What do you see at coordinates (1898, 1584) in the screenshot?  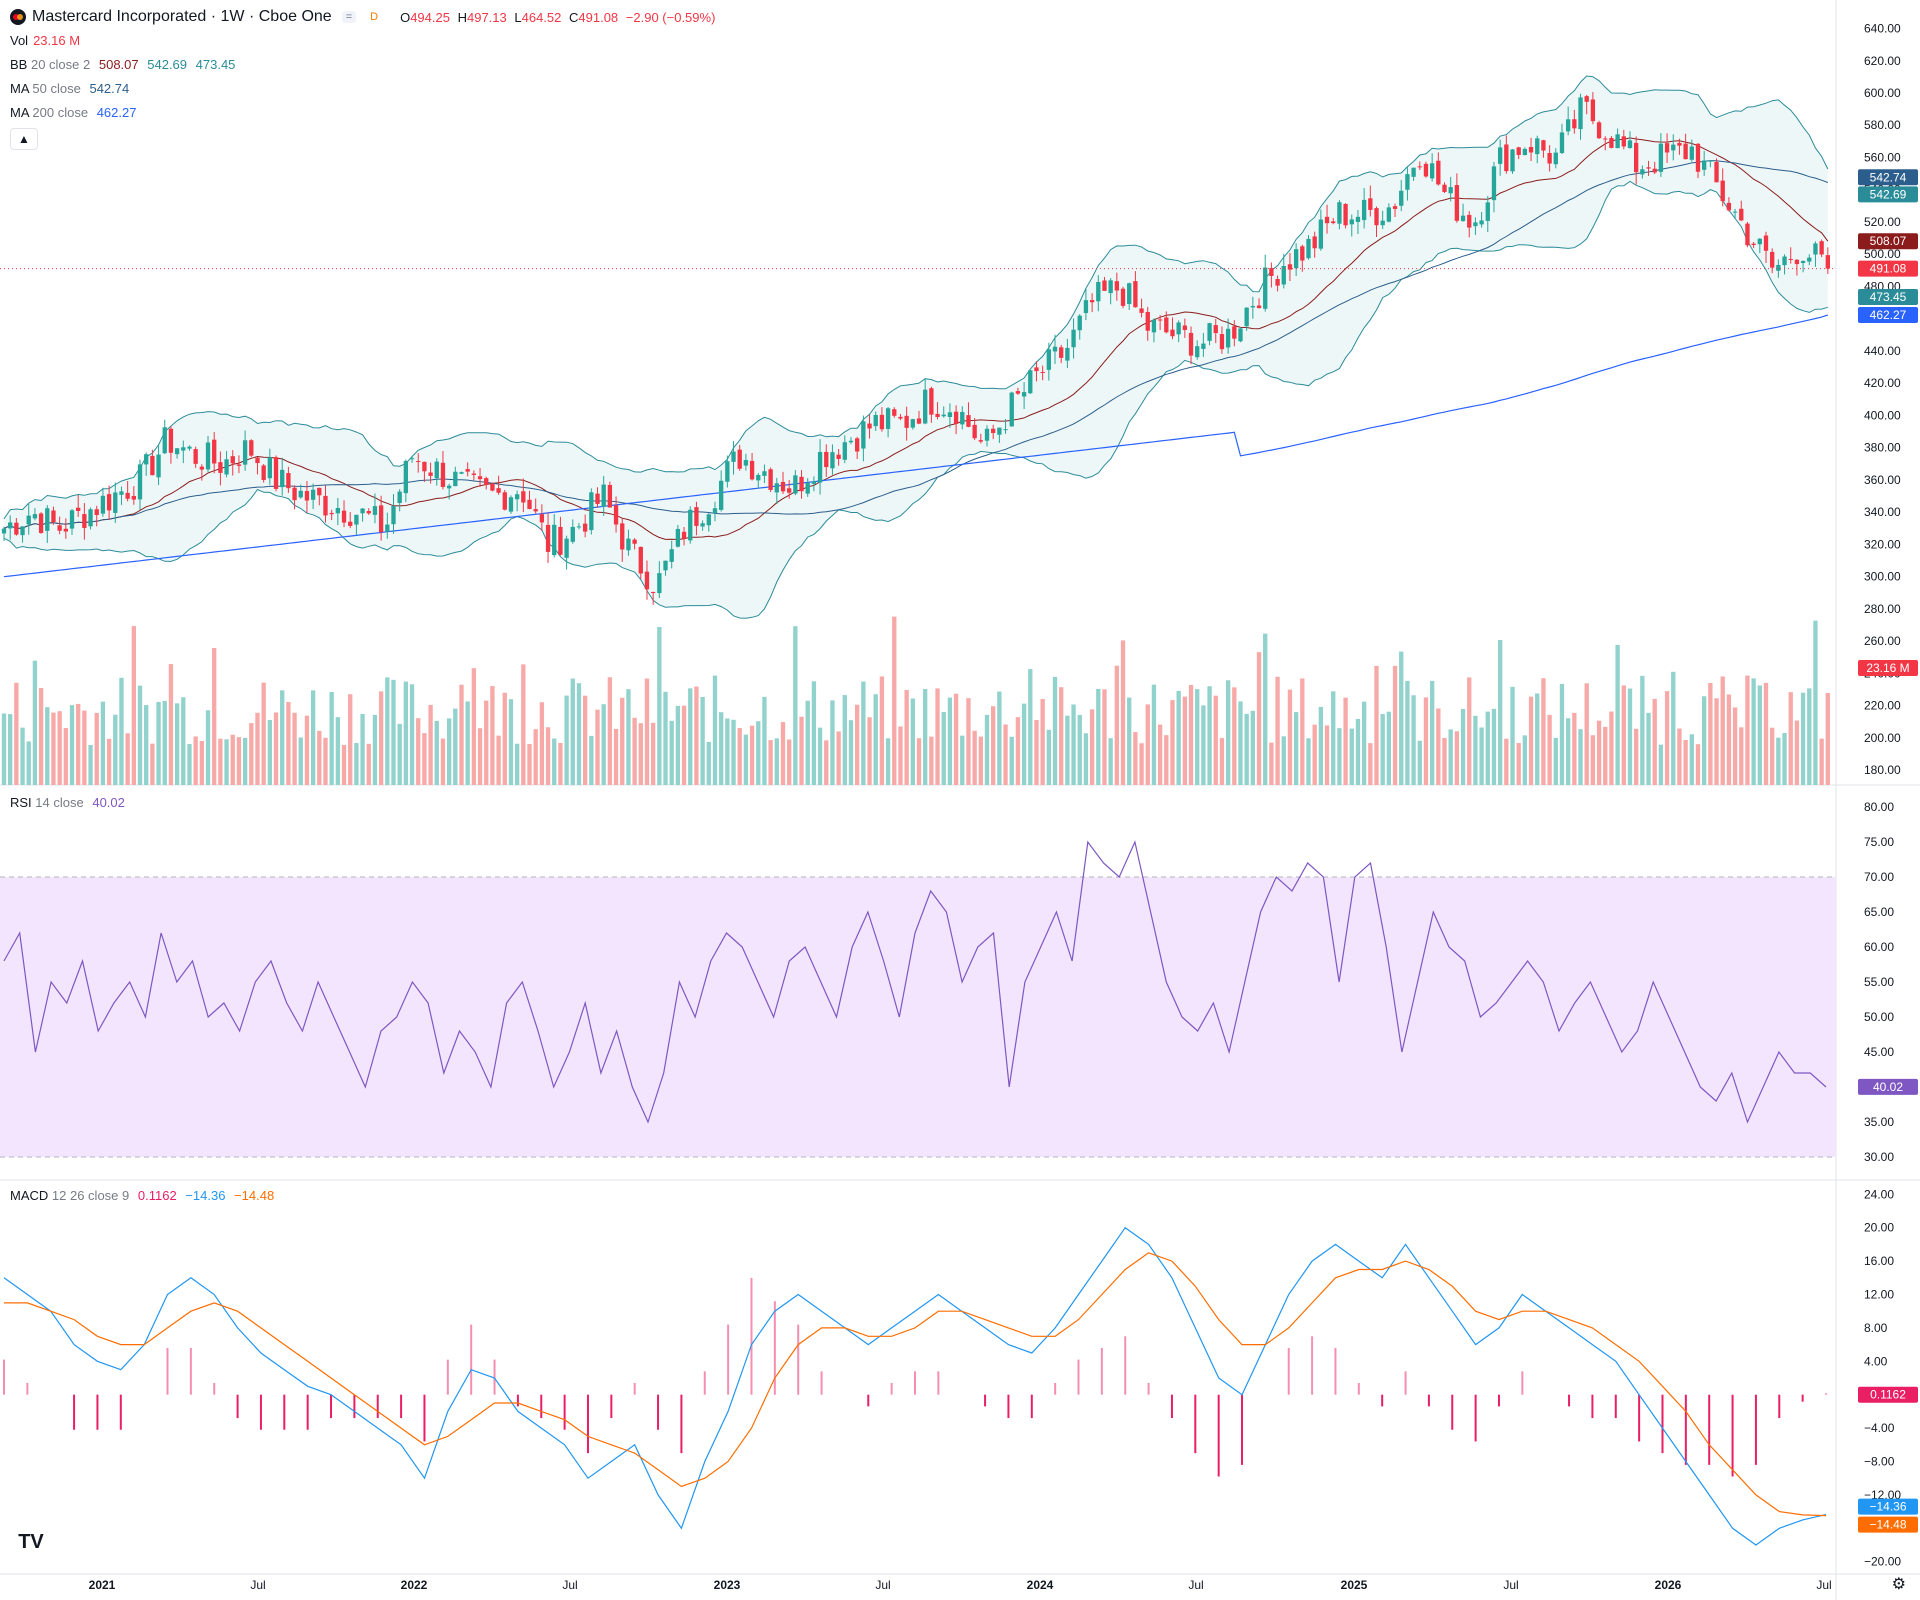 I see `settings-gear-icon: ⚙` at bounding box center [1898, 1584].